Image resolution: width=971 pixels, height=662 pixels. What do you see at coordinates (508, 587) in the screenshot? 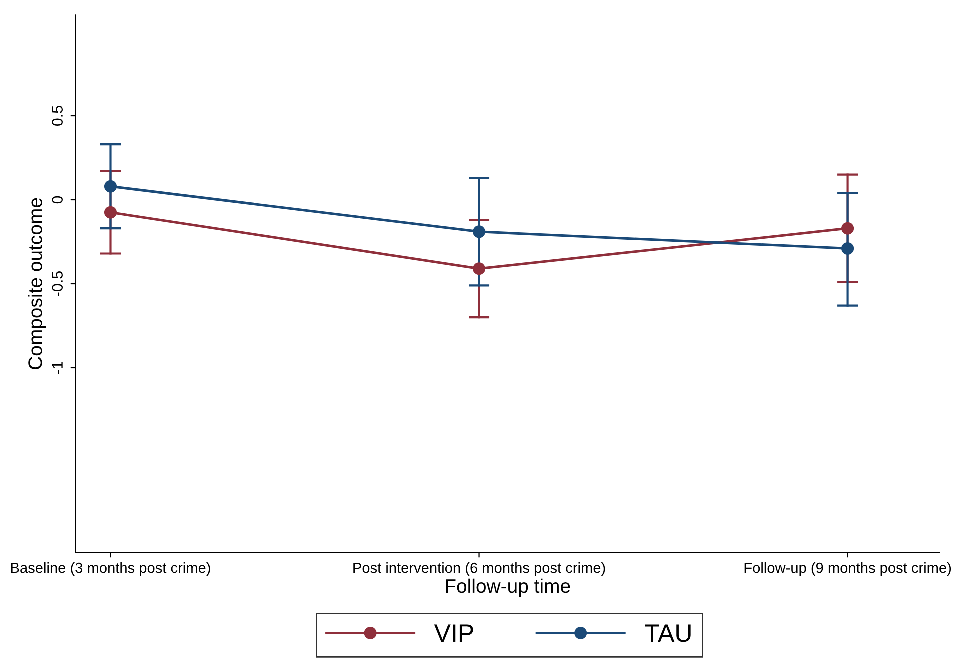
I see `x-axis-title: Follow-up time` at bounding box center [508, 587].